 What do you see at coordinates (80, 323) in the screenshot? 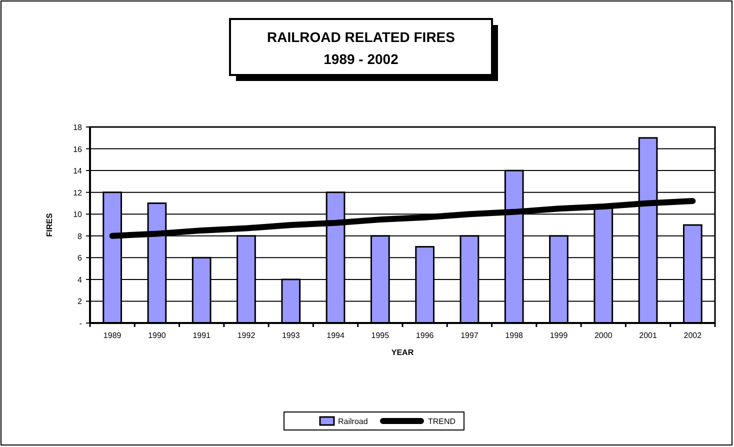
I see `y-tick-label: -` at bounding box center [80, 323].